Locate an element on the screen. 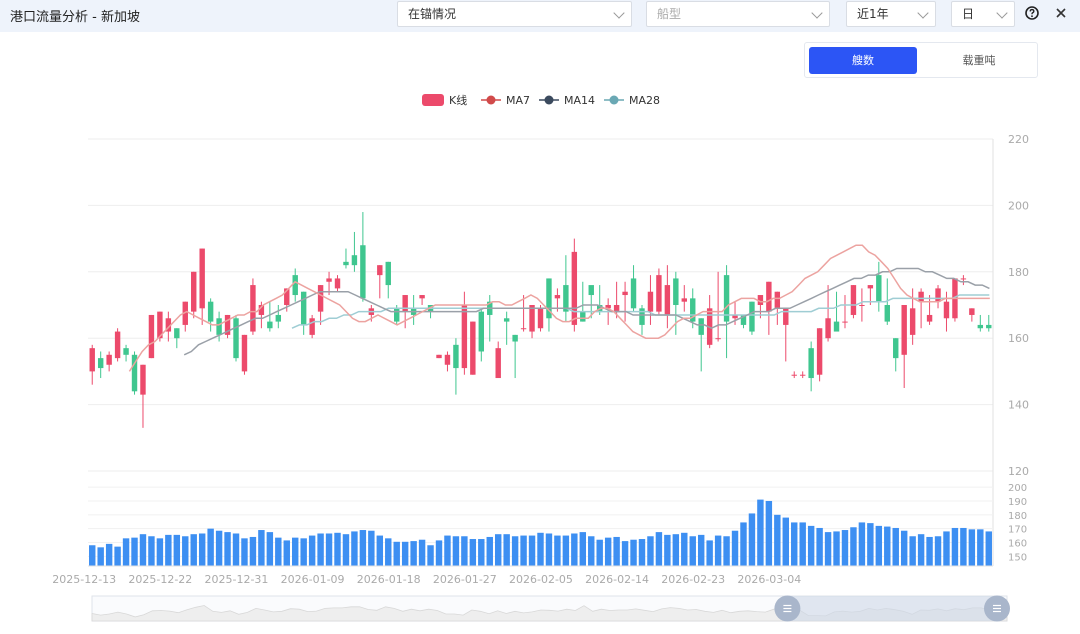  header-bar: 港口流量分析 - 新加坡 在锚情况 船型 近1年 日 is located at coordinates (540, 16).